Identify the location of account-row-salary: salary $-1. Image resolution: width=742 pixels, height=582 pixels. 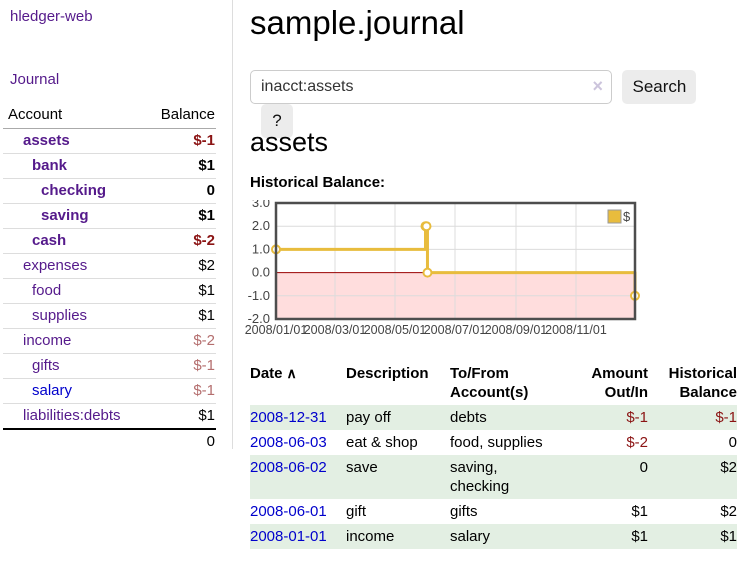
(109, 391).